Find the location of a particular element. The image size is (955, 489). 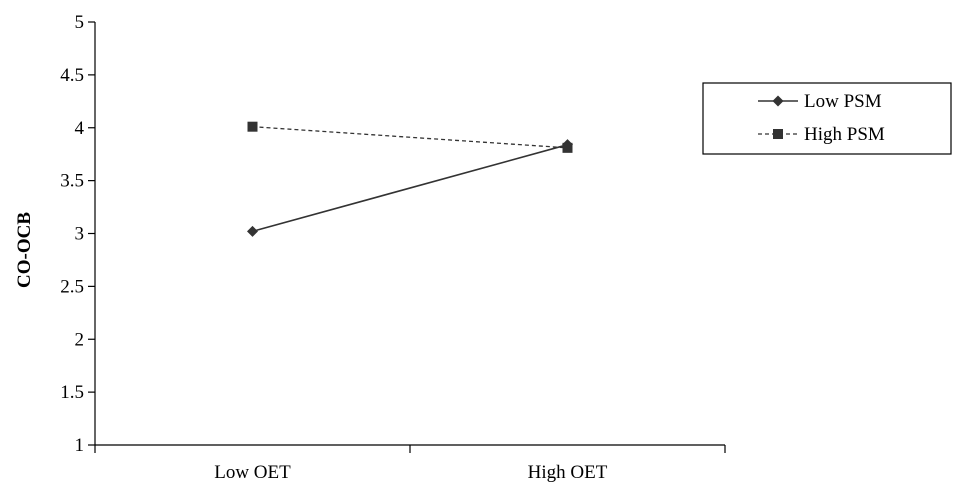

series-high-psm is located at coordinates (410, 137).